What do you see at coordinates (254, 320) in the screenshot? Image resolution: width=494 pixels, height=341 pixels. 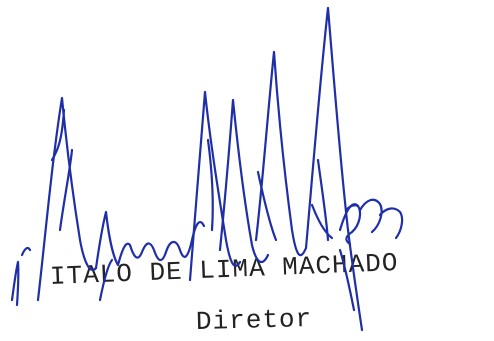 I see `signatory-role: Diretor` at bounding box center [254, 320].